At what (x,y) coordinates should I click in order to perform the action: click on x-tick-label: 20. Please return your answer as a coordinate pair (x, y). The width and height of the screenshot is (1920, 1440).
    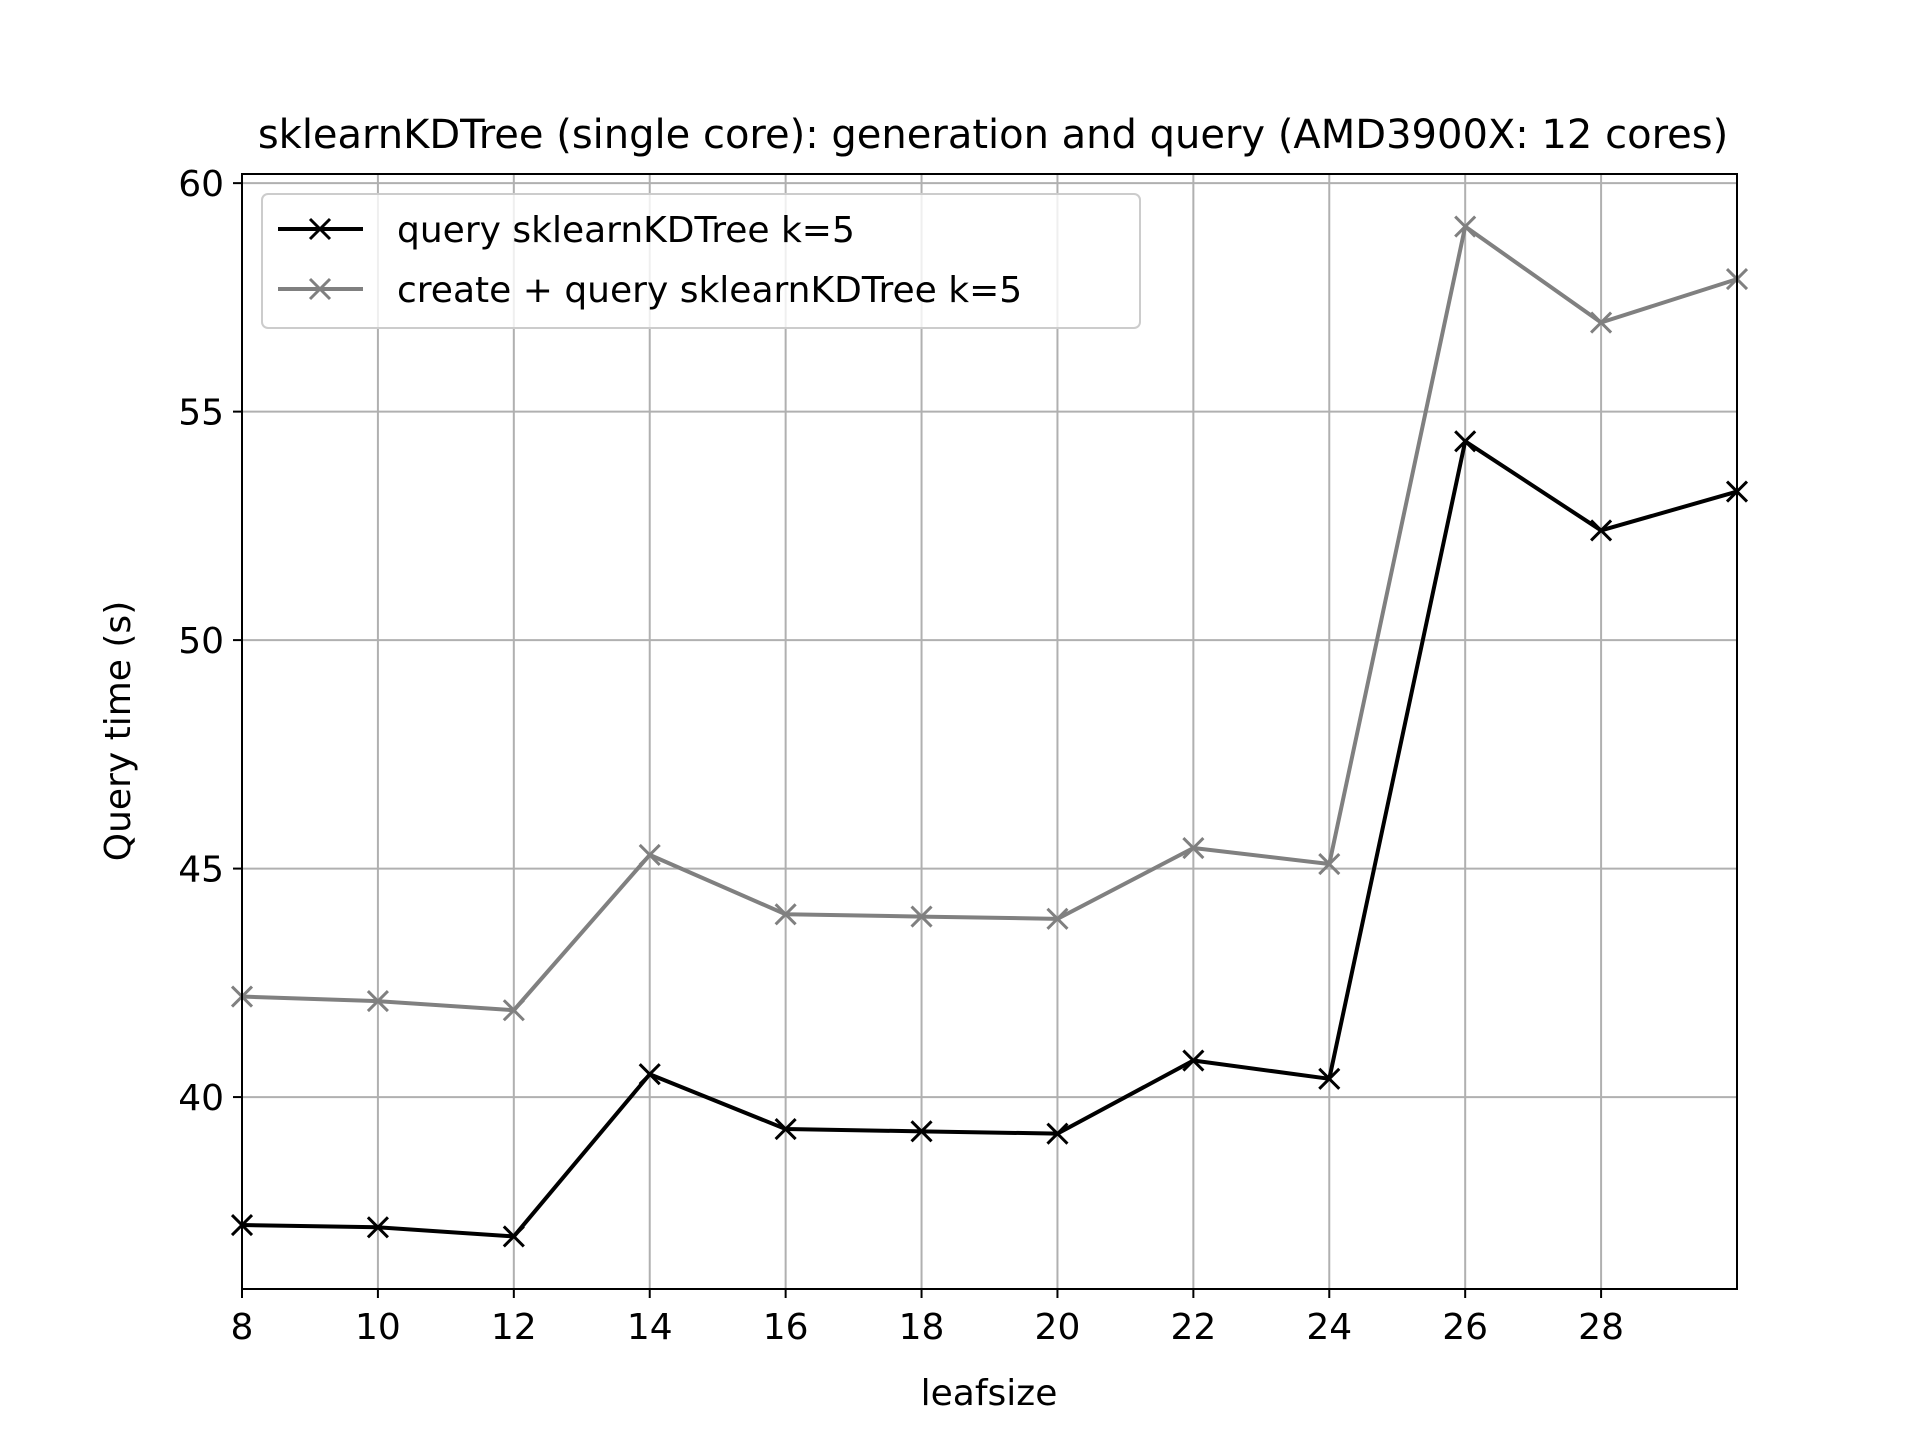
    Looking at the image, I should click on (1058, 1327).